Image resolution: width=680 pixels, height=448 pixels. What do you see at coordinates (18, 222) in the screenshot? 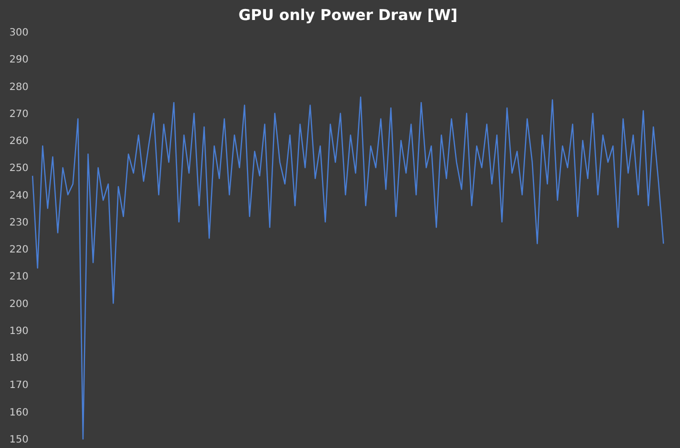
I see `y-tick-label: 230` at bounding box center [18, 222].